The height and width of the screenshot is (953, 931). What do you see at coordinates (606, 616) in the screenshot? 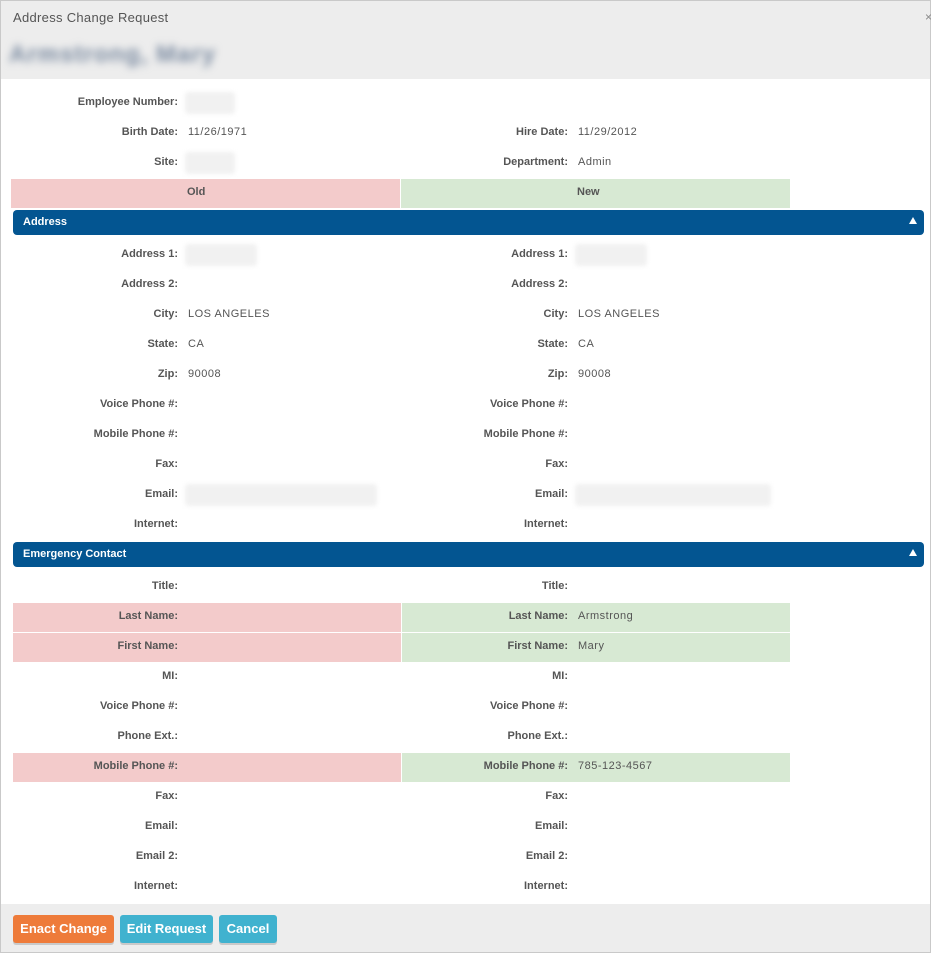
I see `new-ec-last-name-value: Armstrong` at bounding box center [606, 616].